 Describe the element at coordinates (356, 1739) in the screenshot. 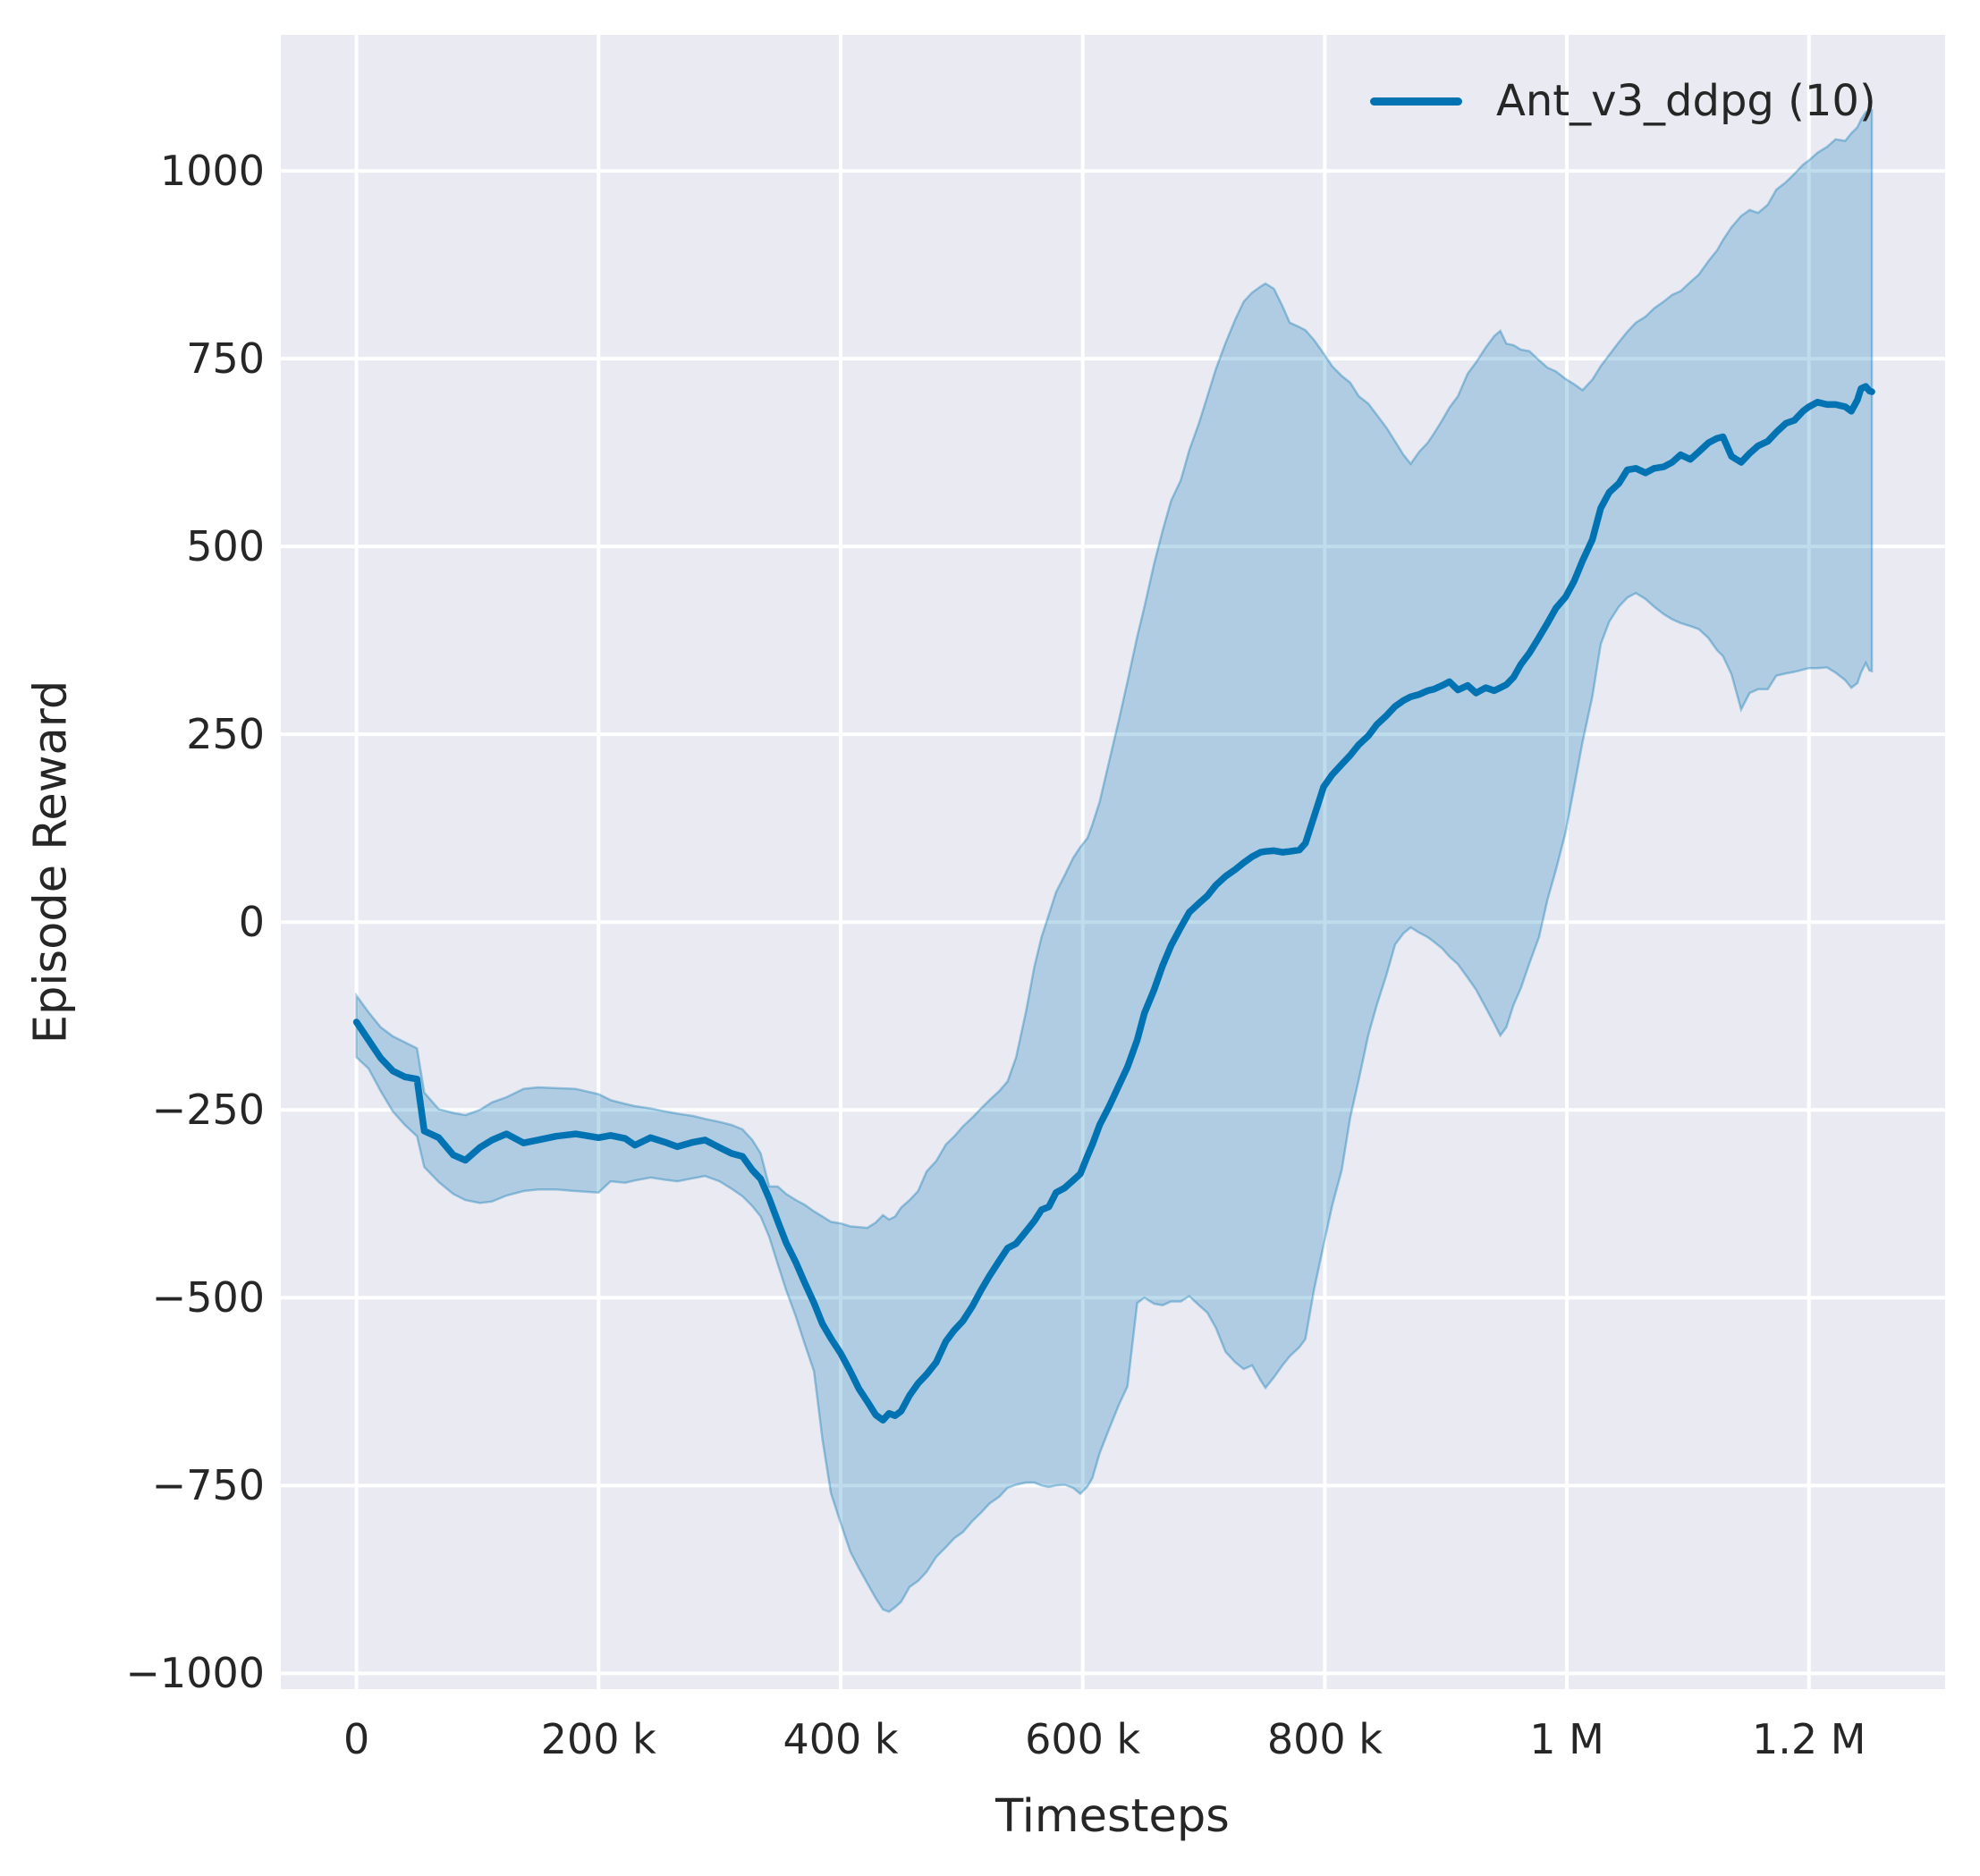

I see `x-tick-label: 0` at that location.